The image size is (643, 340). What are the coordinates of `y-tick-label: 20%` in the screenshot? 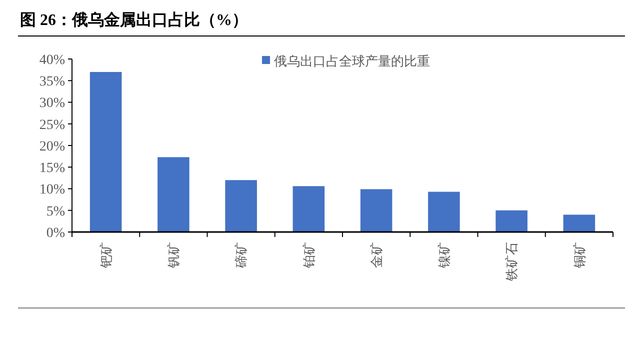 It's located at (52, 146).